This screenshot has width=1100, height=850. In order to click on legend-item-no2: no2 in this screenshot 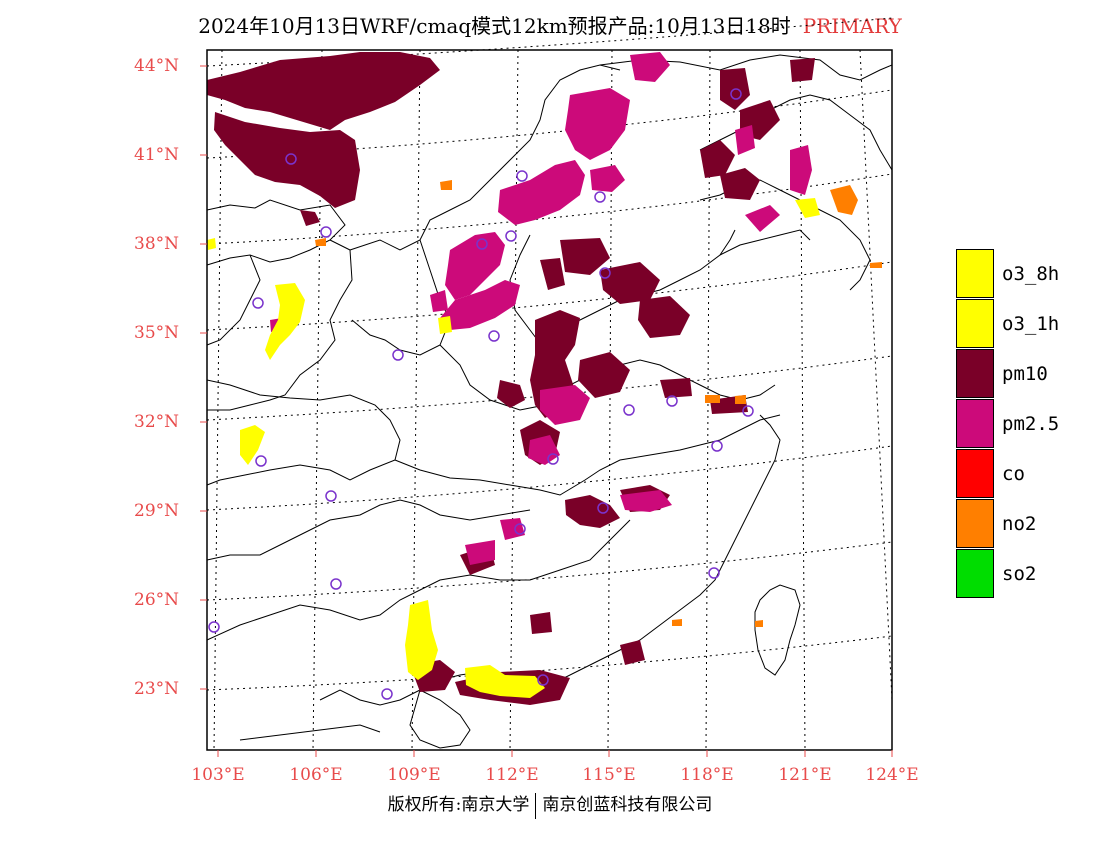, I will do `click(1021, 524)`.